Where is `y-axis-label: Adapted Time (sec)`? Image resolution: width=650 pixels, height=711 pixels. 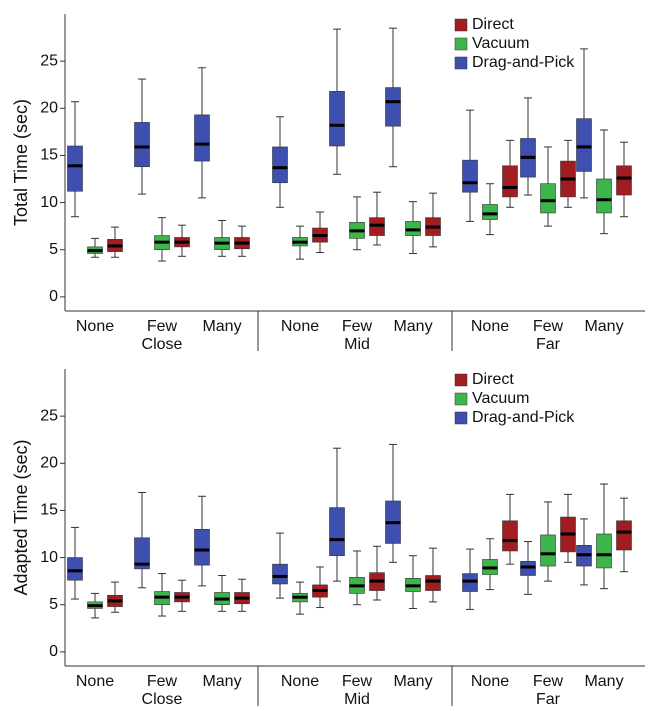
y-axis-label: Adapted Time (sec) is located at coordinates (21, 517).